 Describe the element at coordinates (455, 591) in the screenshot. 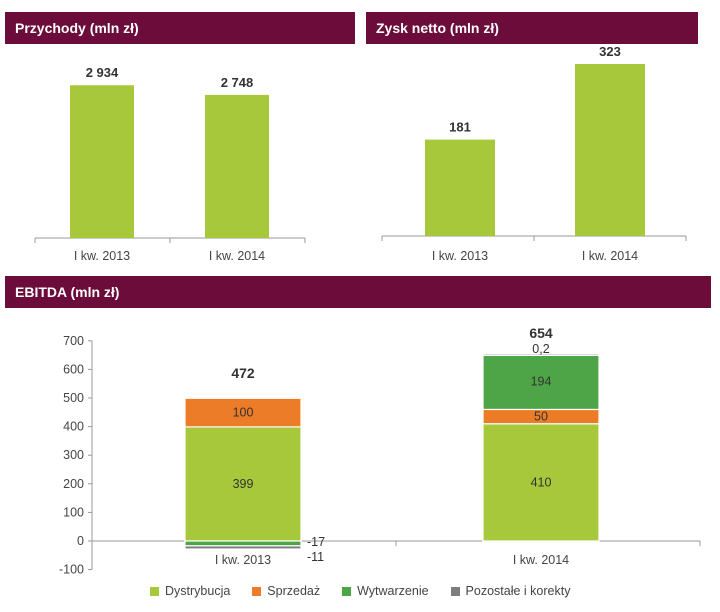

I see `legend-swatch-pozostale` at that location.